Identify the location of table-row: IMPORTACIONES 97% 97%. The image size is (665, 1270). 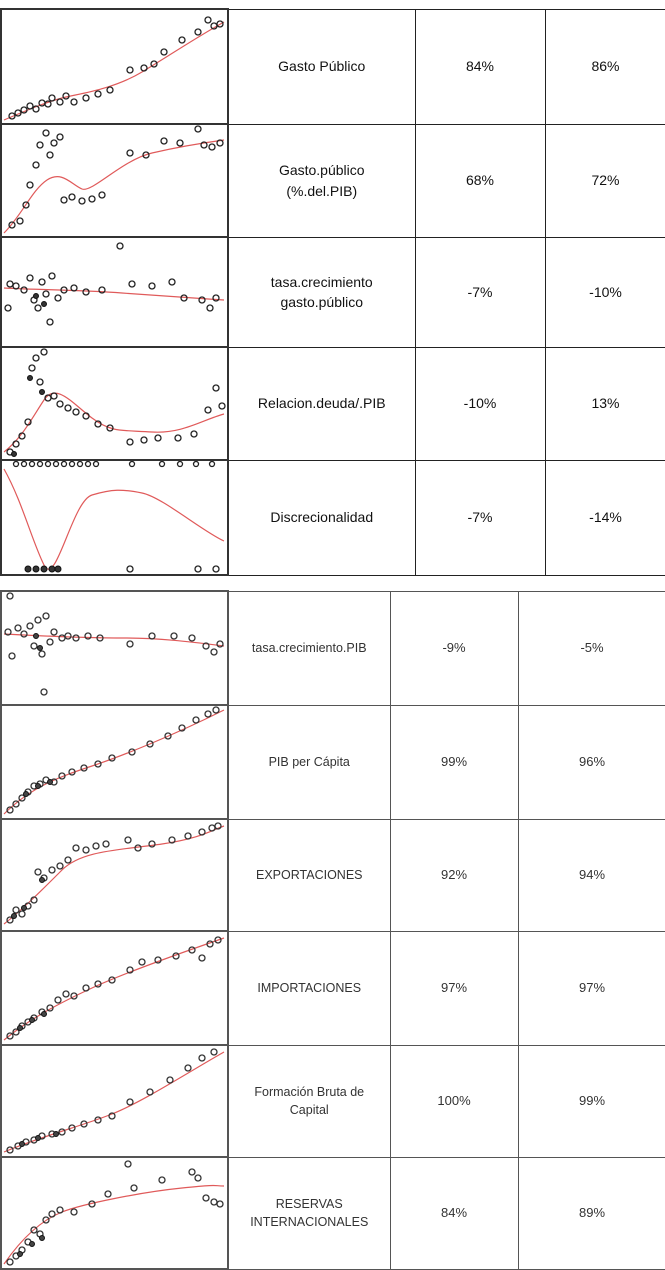
(332, 988).